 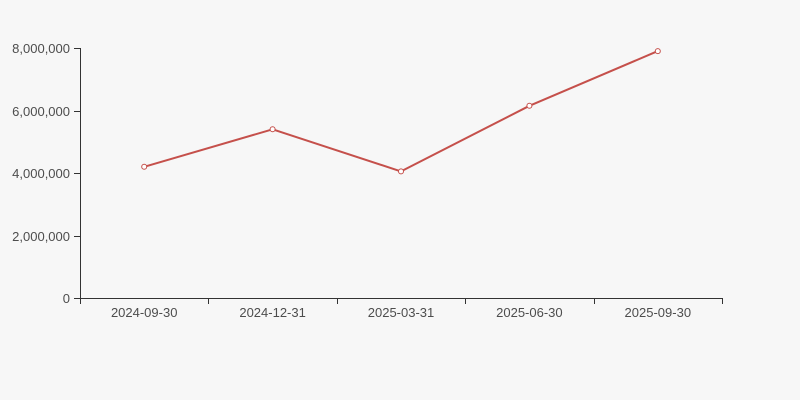 What do you see at coordinates (41, 48) in the screenshot?
I see `y-axis-tick-label: 8,000,000` at bounding box center [41, 48].